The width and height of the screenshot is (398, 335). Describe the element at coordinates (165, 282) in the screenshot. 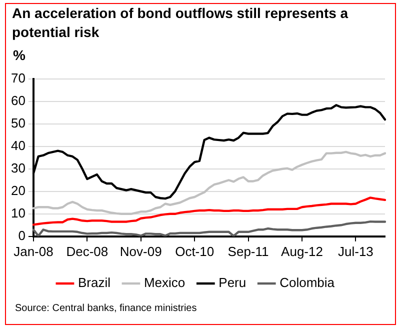

I see `legend-label: Mexico` at that location.